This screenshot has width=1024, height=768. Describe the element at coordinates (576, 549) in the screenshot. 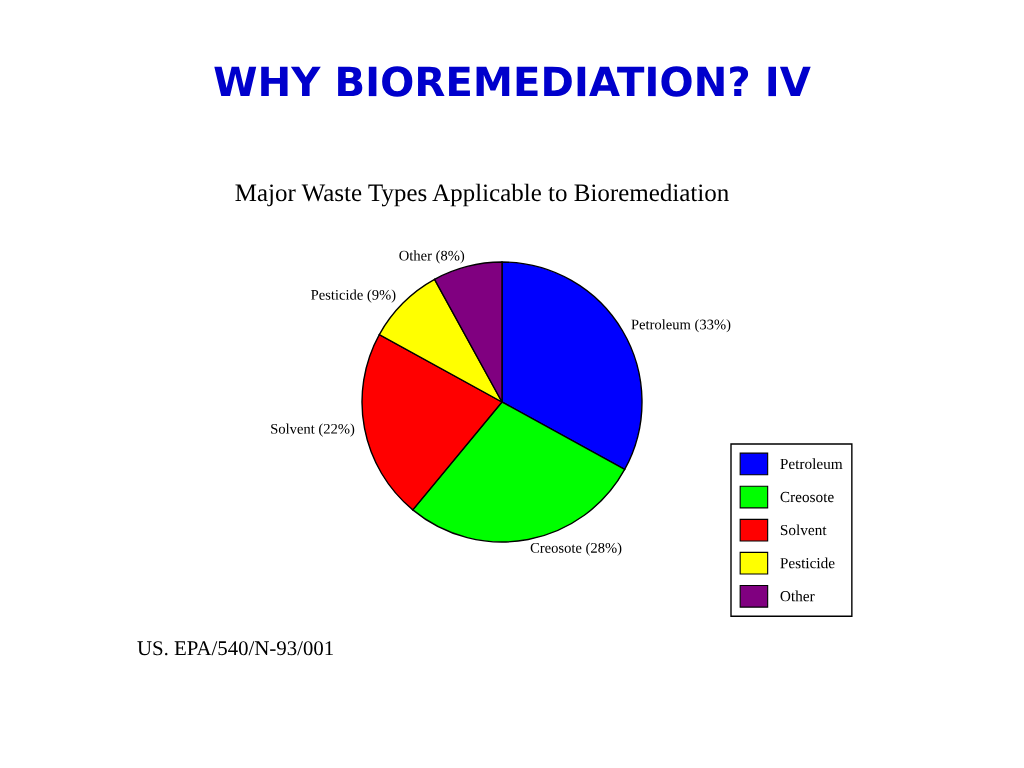

I see `data-label: Creosote (28%)` at that location.